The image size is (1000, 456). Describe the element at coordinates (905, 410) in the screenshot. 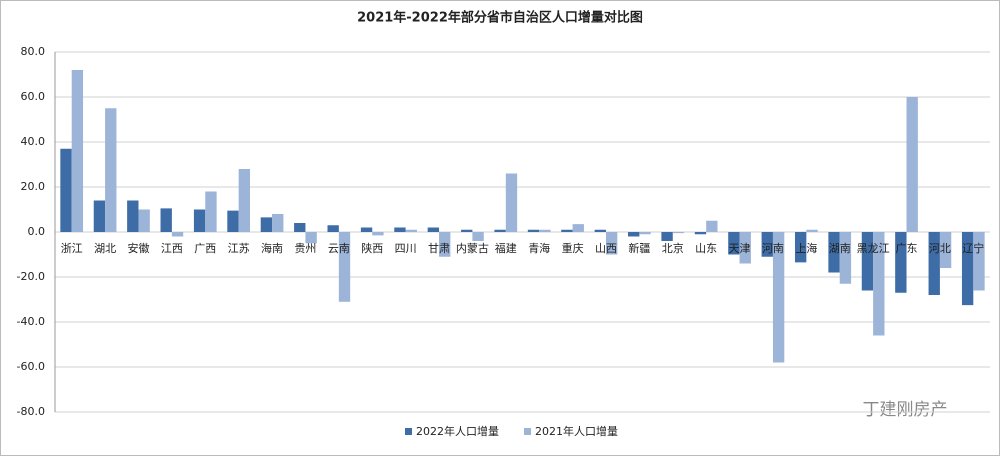

I see `watermark: 丁建刚房产` at that location.